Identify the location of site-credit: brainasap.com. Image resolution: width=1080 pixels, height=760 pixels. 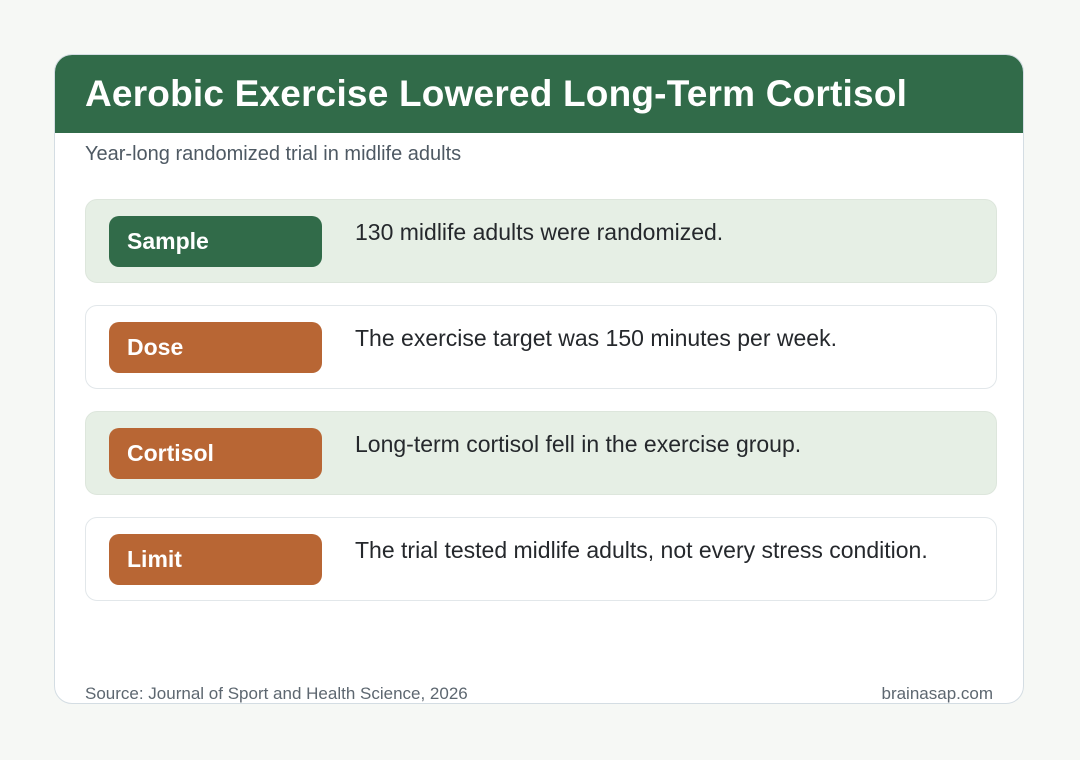
(937, 693).